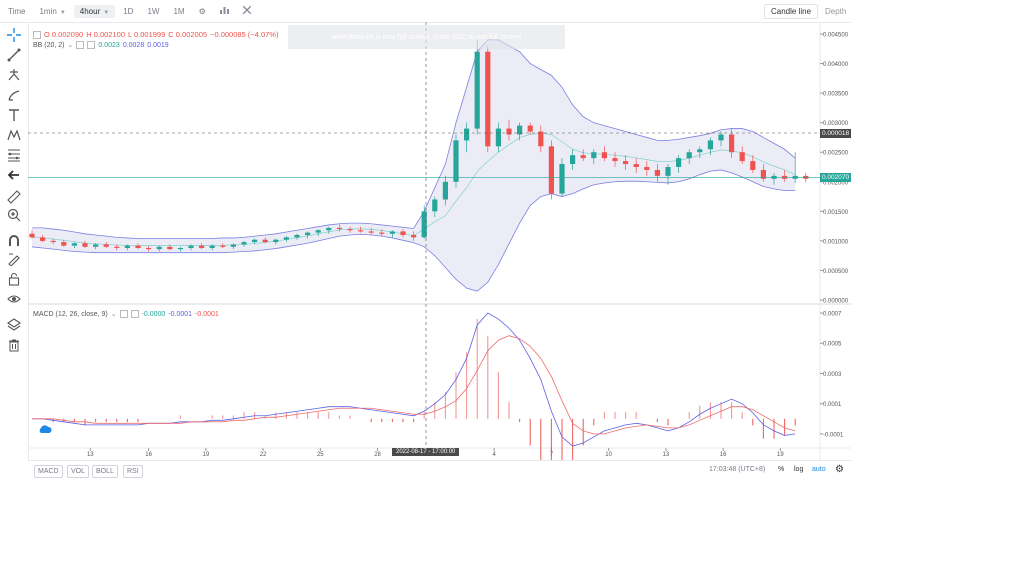 The width and height of the screenshot is (1024, 576). Describe the element at coordinates (836, 154) in the screenshot. I see `price-axis-label: 0.002500` at that location.